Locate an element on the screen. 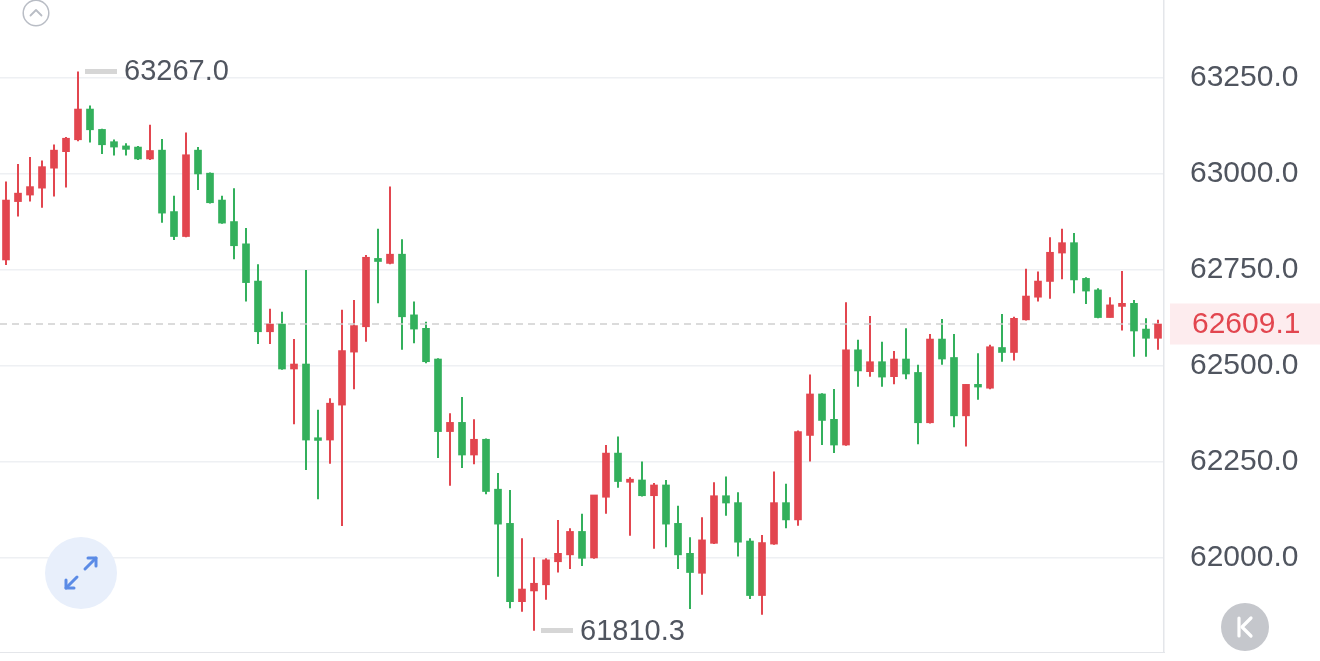  y-tick-label: 62500.0 is located at coordinates (1244, 364).